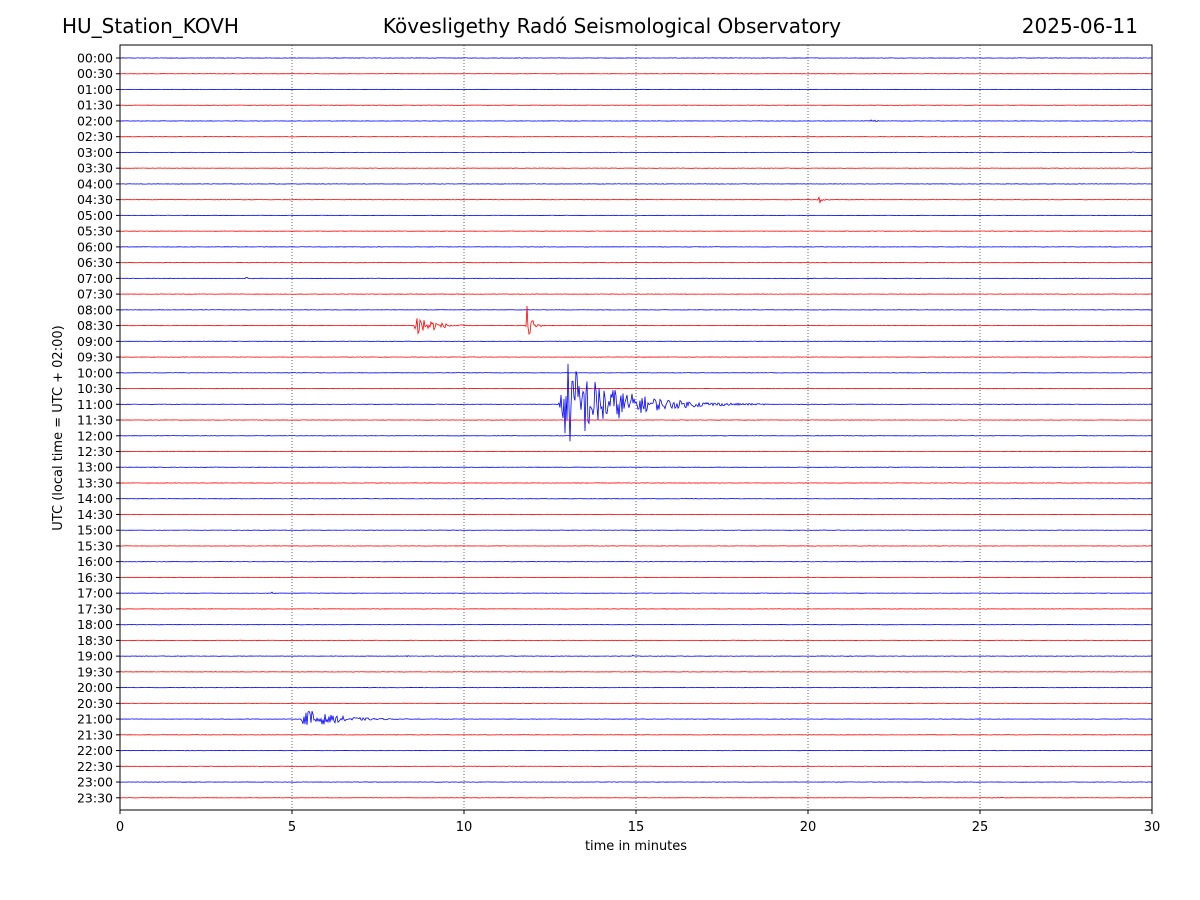 Image resolution: width=1200 pixels, height=900 pixels. I want to click on y-tick-label: 21:30, so click(95, 734).